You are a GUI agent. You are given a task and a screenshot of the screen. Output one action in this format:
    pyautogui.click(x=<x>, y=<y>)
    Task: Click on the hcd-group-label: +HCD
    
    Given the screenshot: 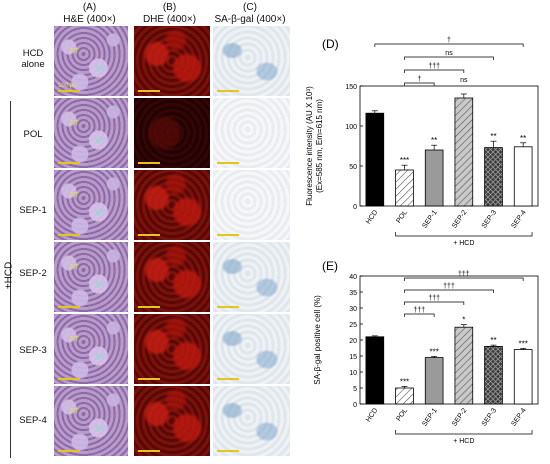 What is the action you would take?
    pyautogui.click(x=9, y=275)
    